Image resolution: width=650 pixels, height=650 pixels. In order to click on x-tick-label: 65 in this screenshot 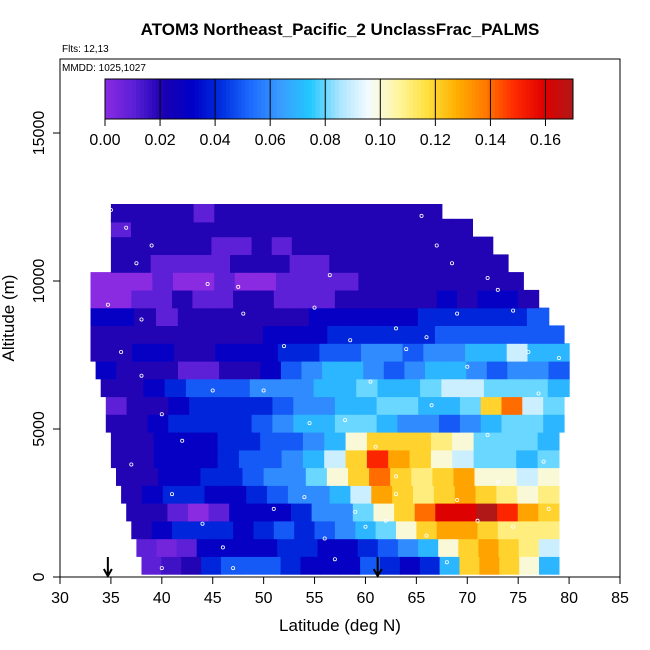, I will do `click(416, 598)`.